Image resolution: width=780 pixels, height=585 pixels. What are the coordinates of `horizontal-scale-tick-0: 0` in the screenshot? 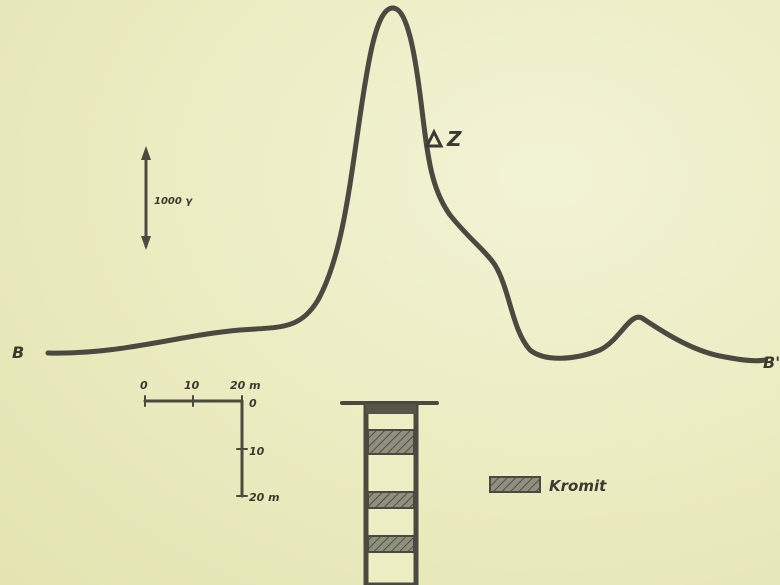 It's located at (144, 385).